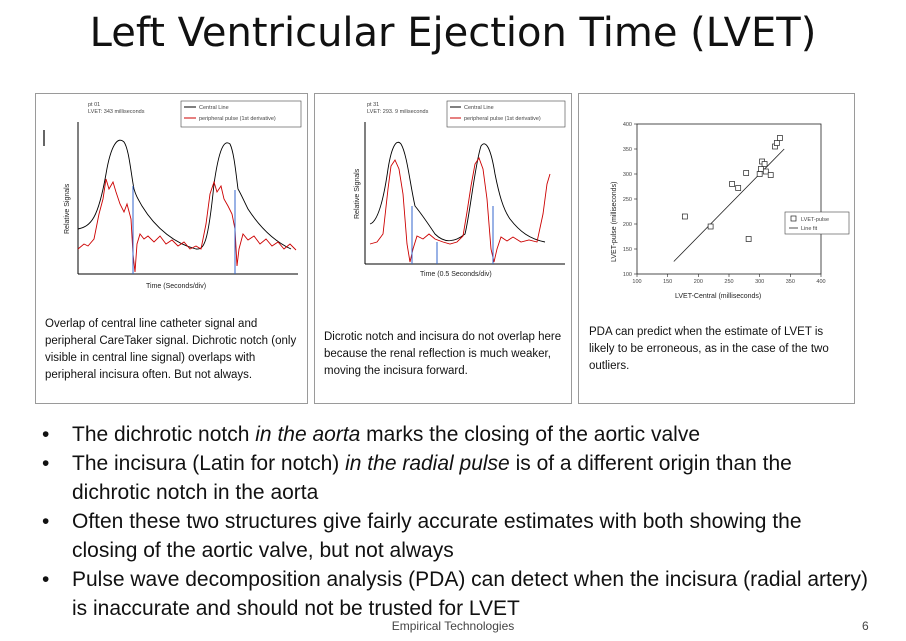 Image resolution: width=906 pixels, height=641 pixels. I want to click on x-tick-label: 300, so click(759, 282).